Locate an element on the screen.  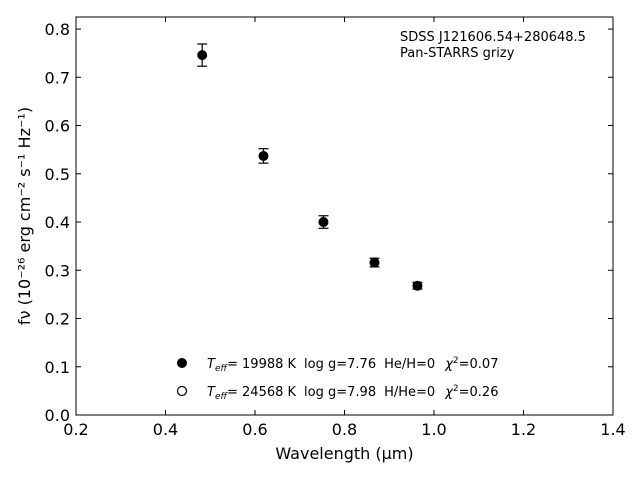
x-tick-label: 1.2 is located at coordinates (523, 429).